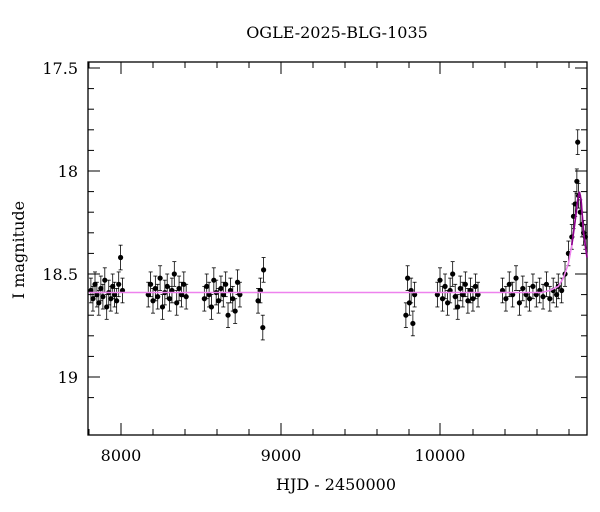  What do you see at coordinates (60, 68) in the screenshot?
I see `y-tick-label: 17.5` at bounding box center [60, 68].